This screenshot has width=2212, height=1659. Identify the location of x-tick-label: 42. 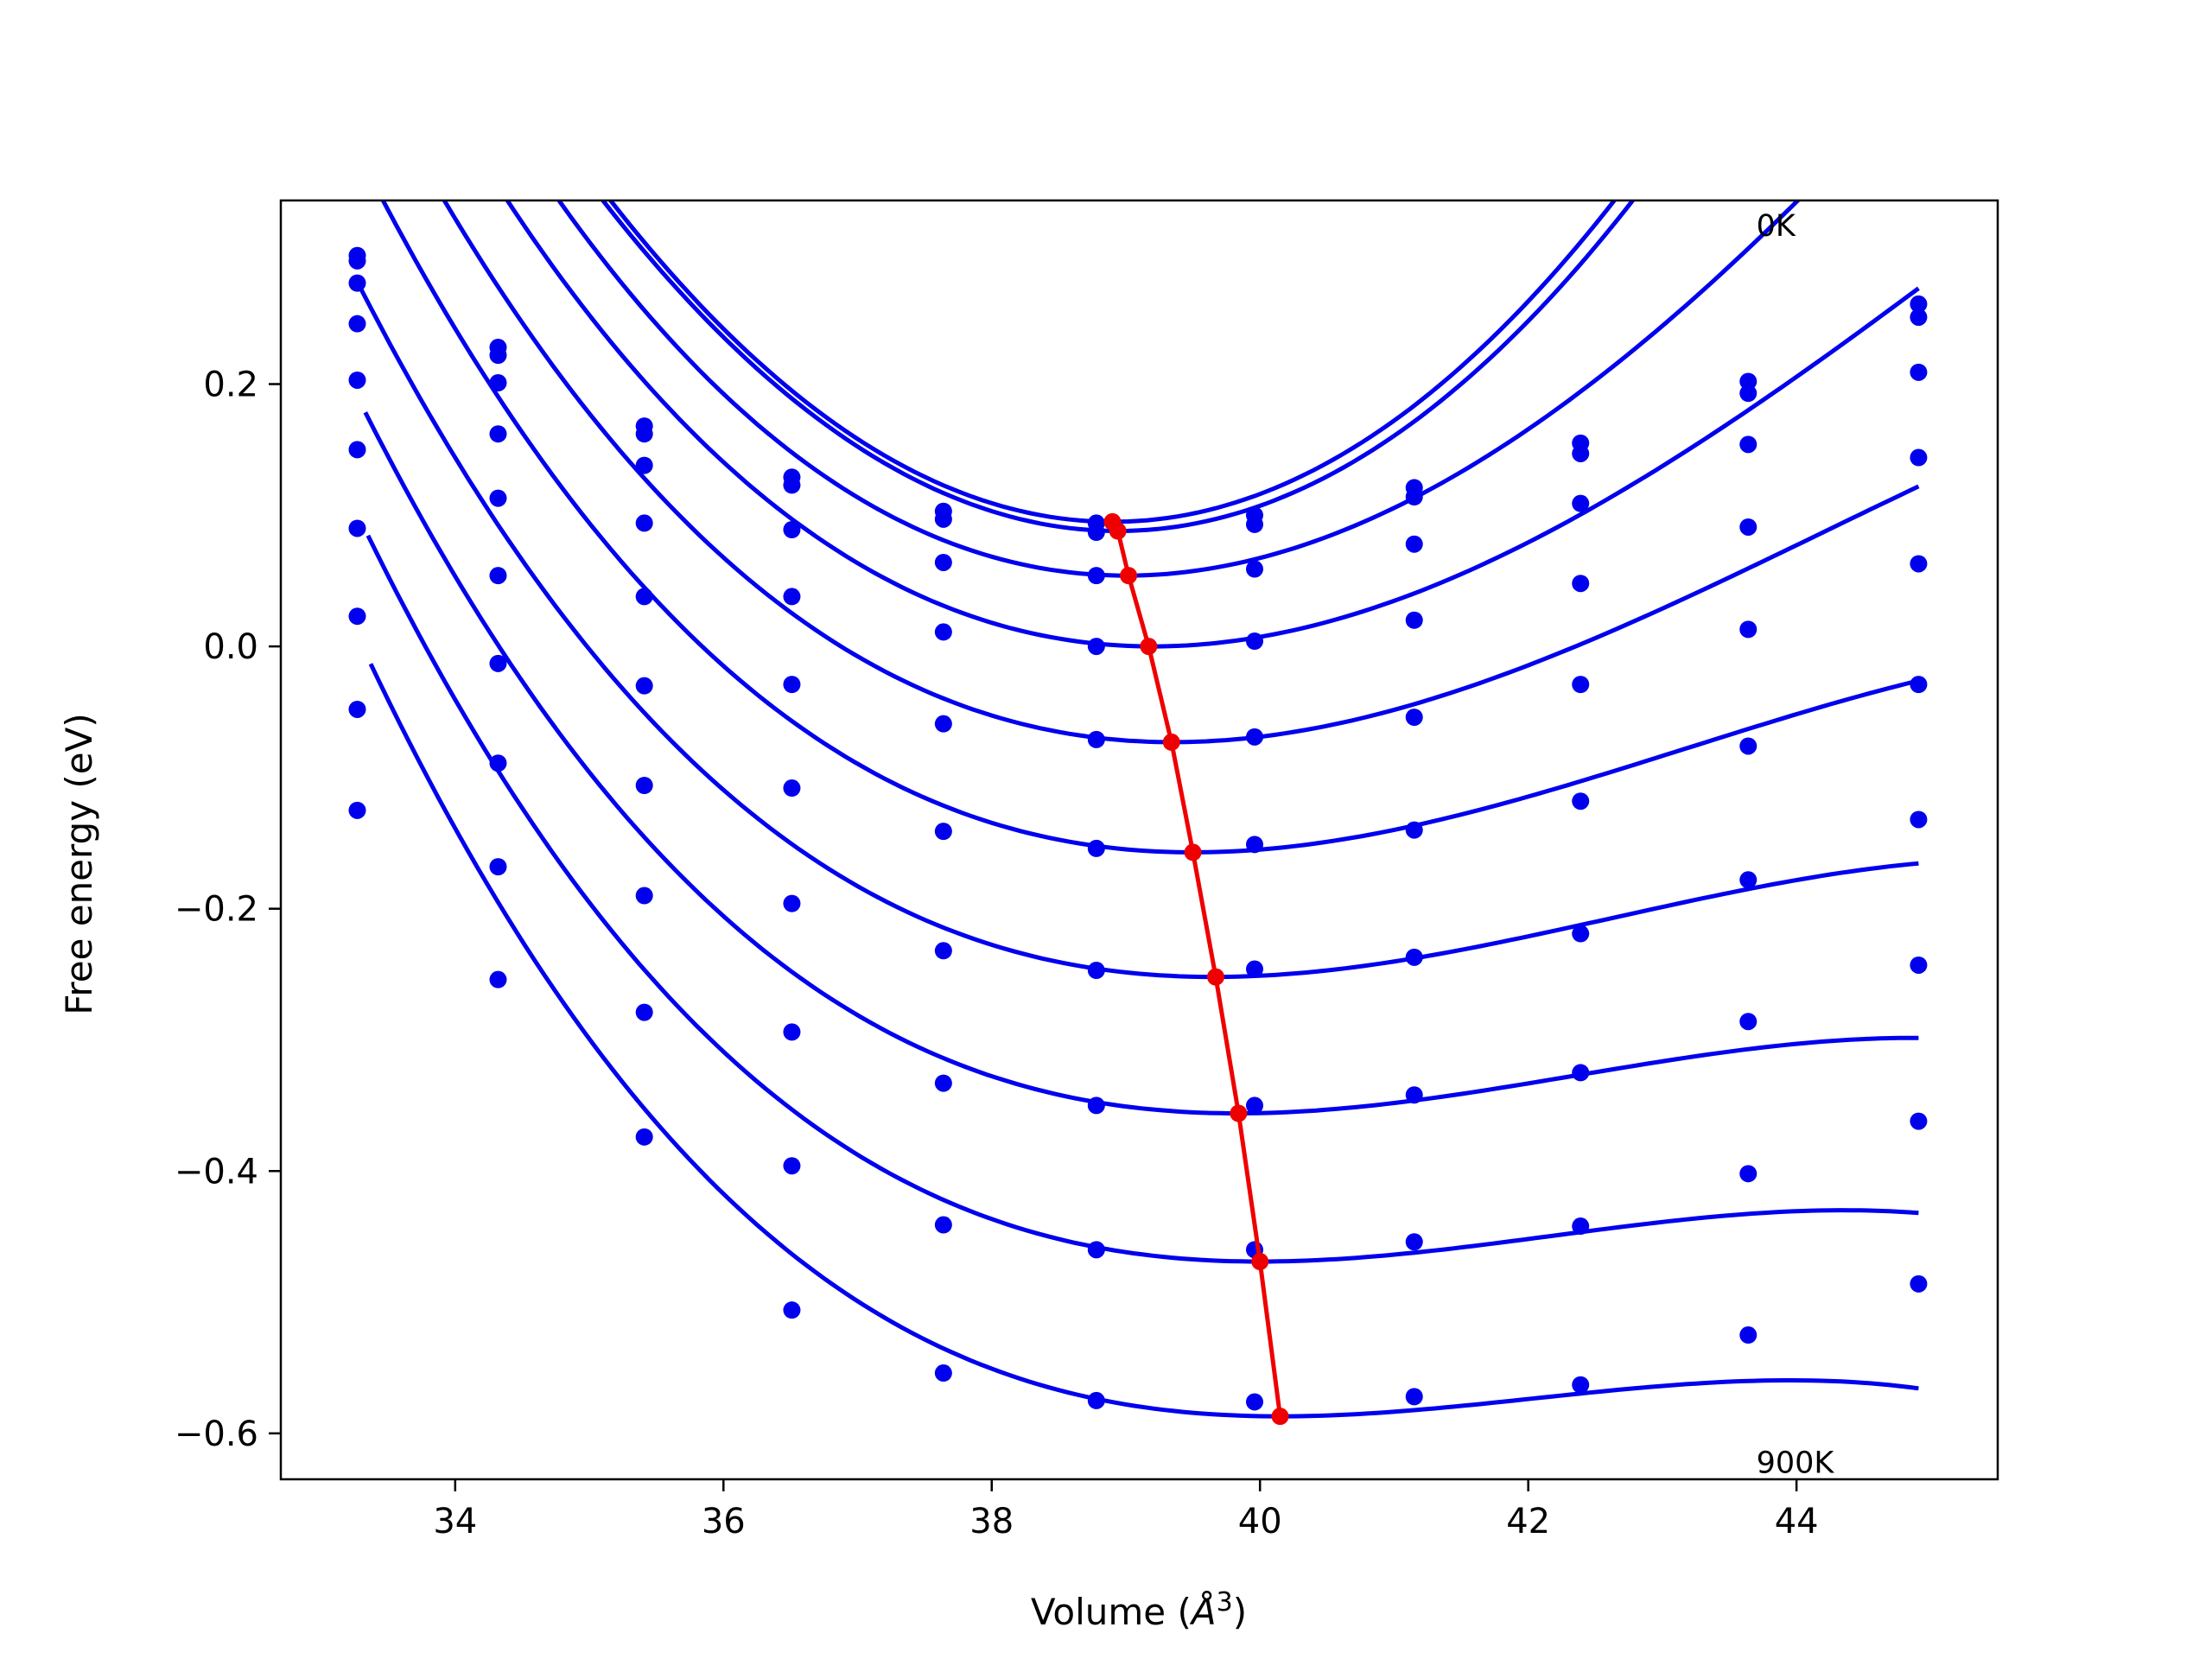
(1528, 1521).